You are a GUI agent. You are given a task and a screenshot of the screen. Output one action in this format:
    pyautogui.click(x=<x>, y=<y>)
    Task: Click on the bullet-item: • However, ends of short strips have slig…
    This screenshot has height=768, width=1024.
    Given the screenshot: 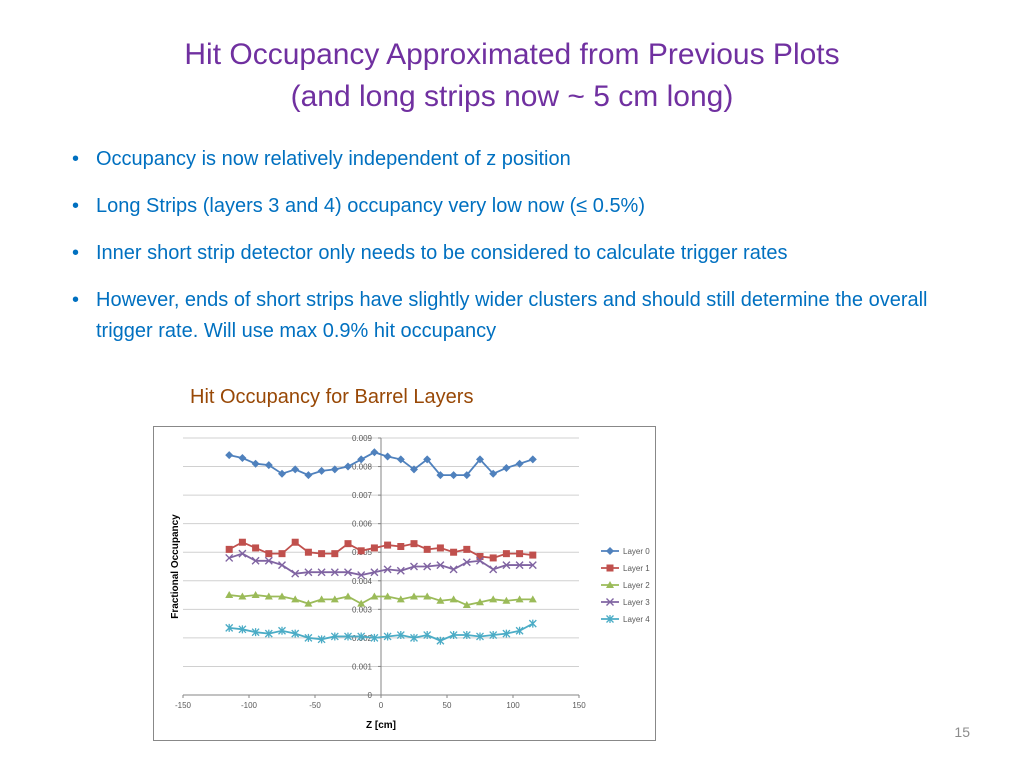 What is the action you would take?
    pyautogui.click(x=512, y=316)
    